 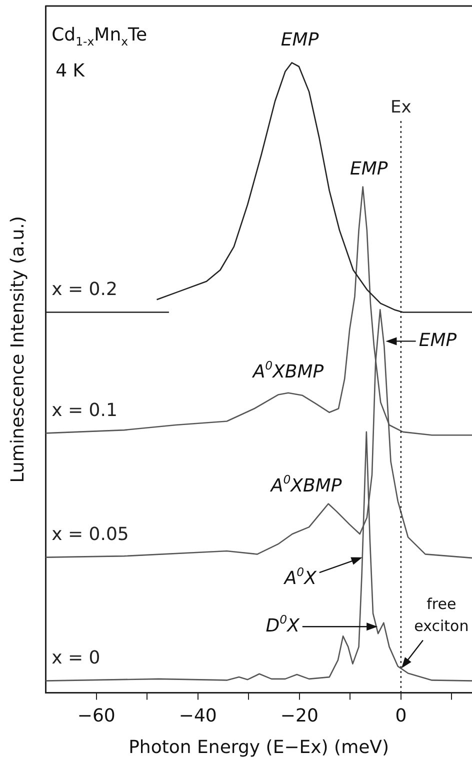 I want to click on series-label: x = 0, so click(x=76, y=658).